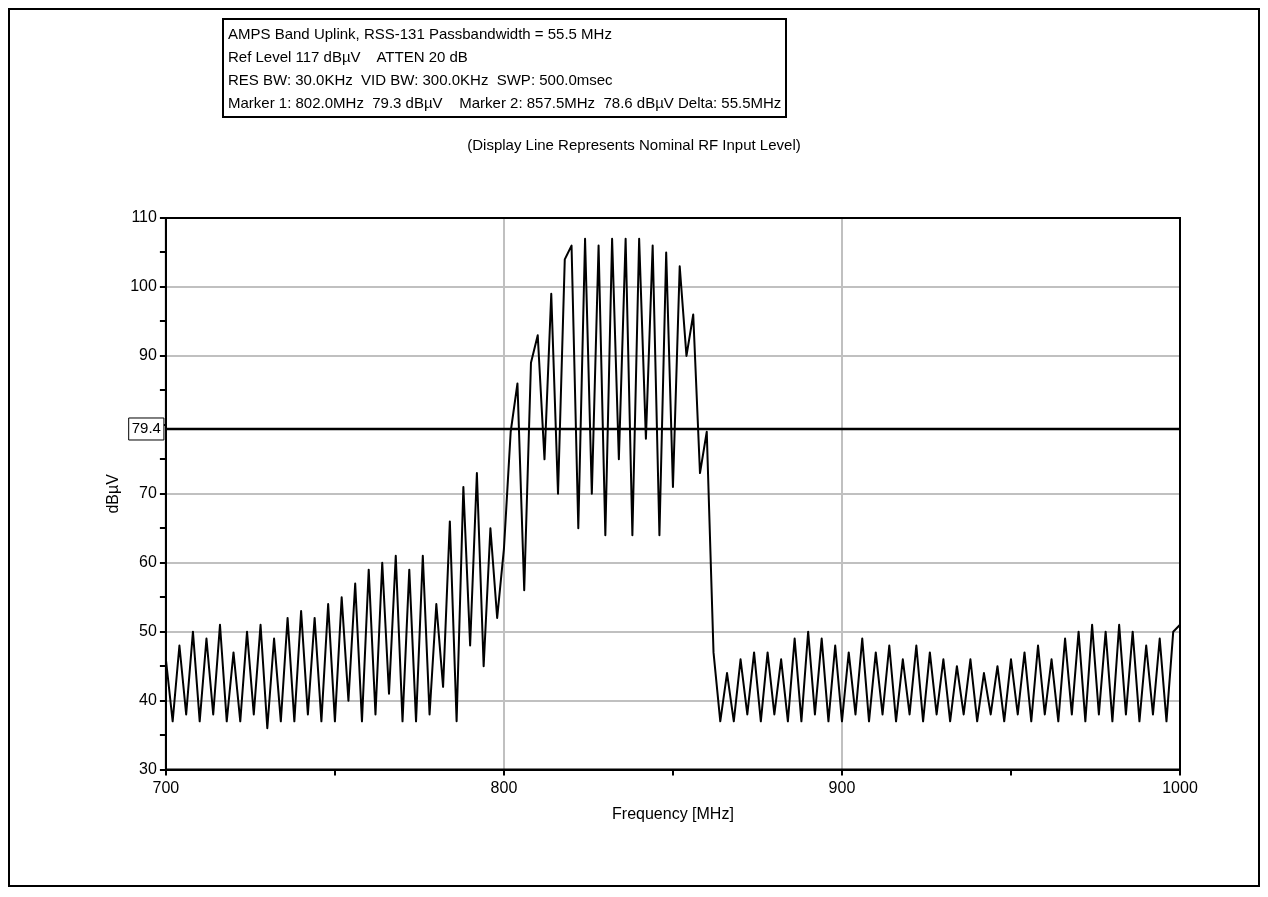 This screenshot has width=1268, height=897. I want to click on x-axis-title: Frequency [MHz], so click(673, 813).